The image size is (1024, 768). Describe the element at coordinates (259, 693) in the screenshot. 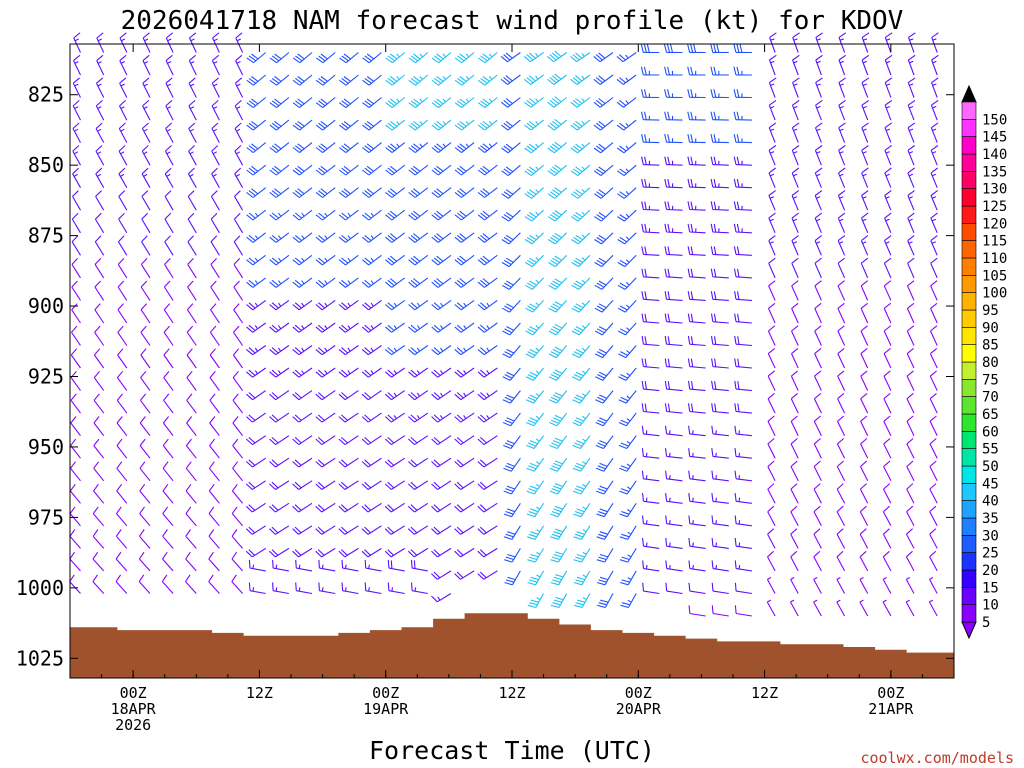

I see `x-tick-label: 12Z` at that location.